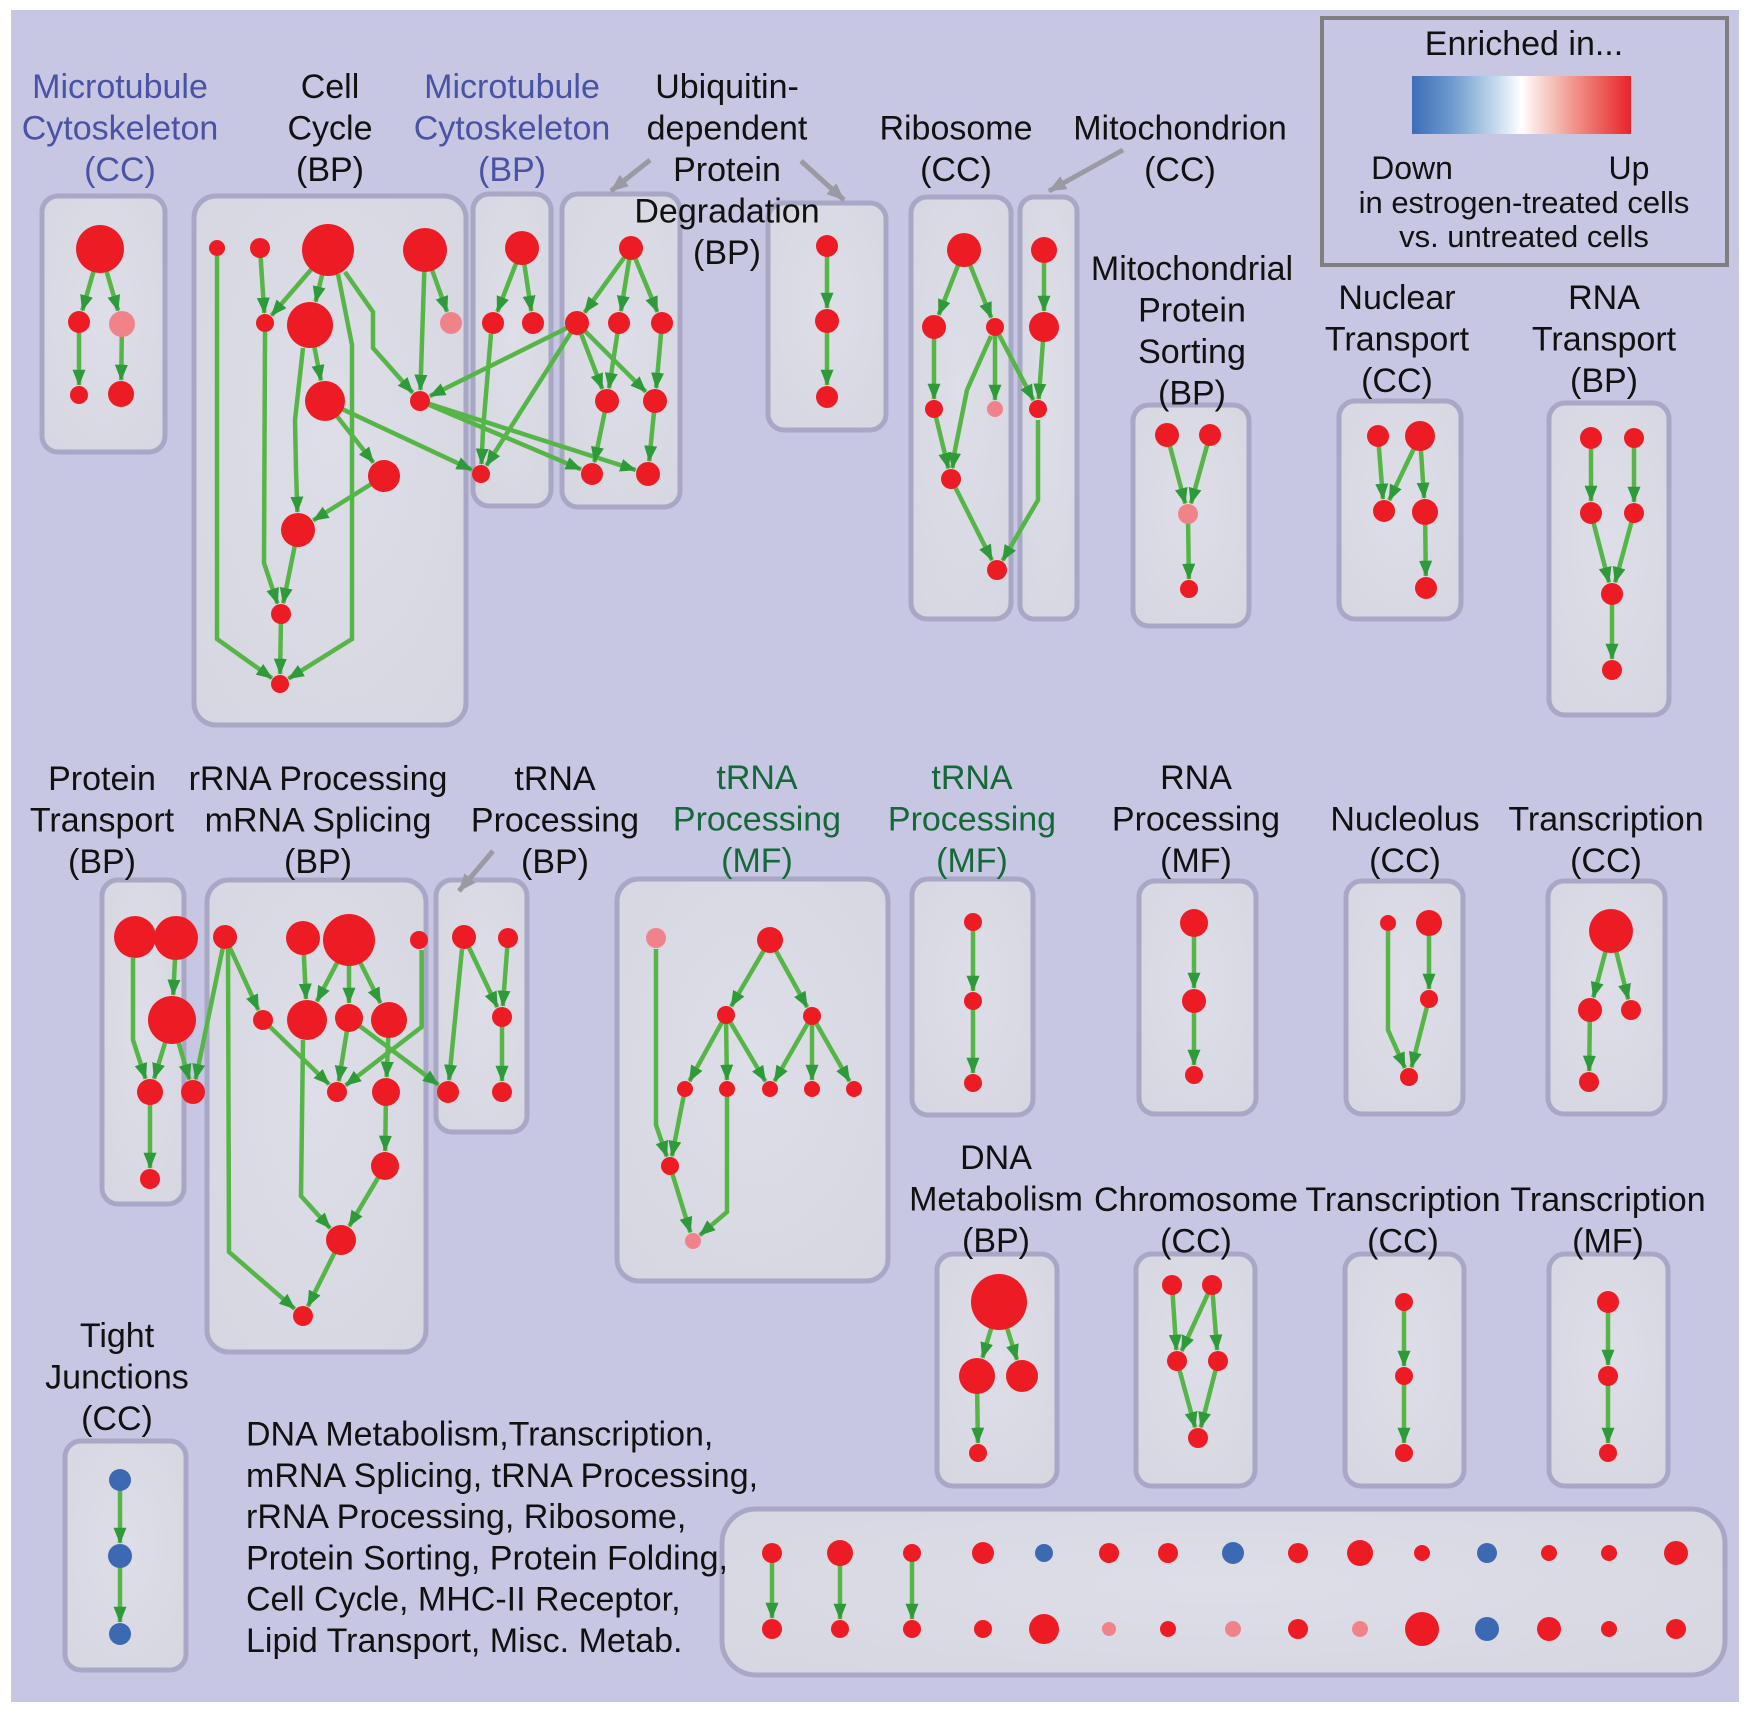  Describe the element at coordinates (727, 129) in the screenshot. I see `svg-text: dependent` at that location.